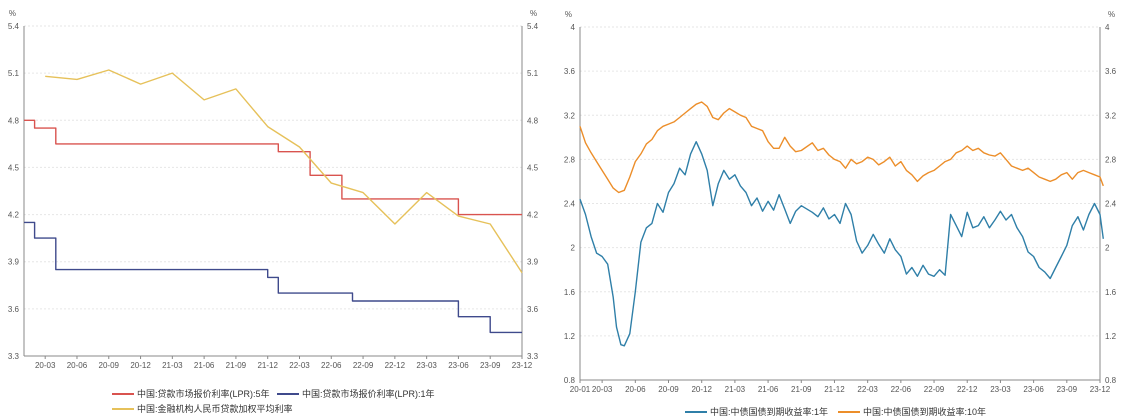 This screenshot has width=1121, height=419. I want to click on y-tick-label-left: 0.8, so click(570, 380).